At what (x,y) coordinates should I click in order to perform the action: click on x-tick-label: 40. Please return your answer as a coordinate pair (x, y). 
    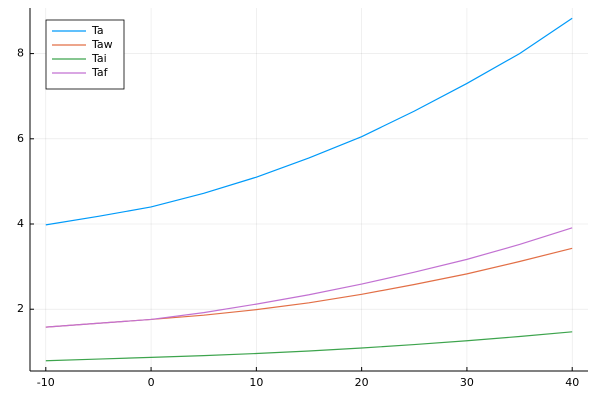
    Looking at the image, I should click on (572, 382).